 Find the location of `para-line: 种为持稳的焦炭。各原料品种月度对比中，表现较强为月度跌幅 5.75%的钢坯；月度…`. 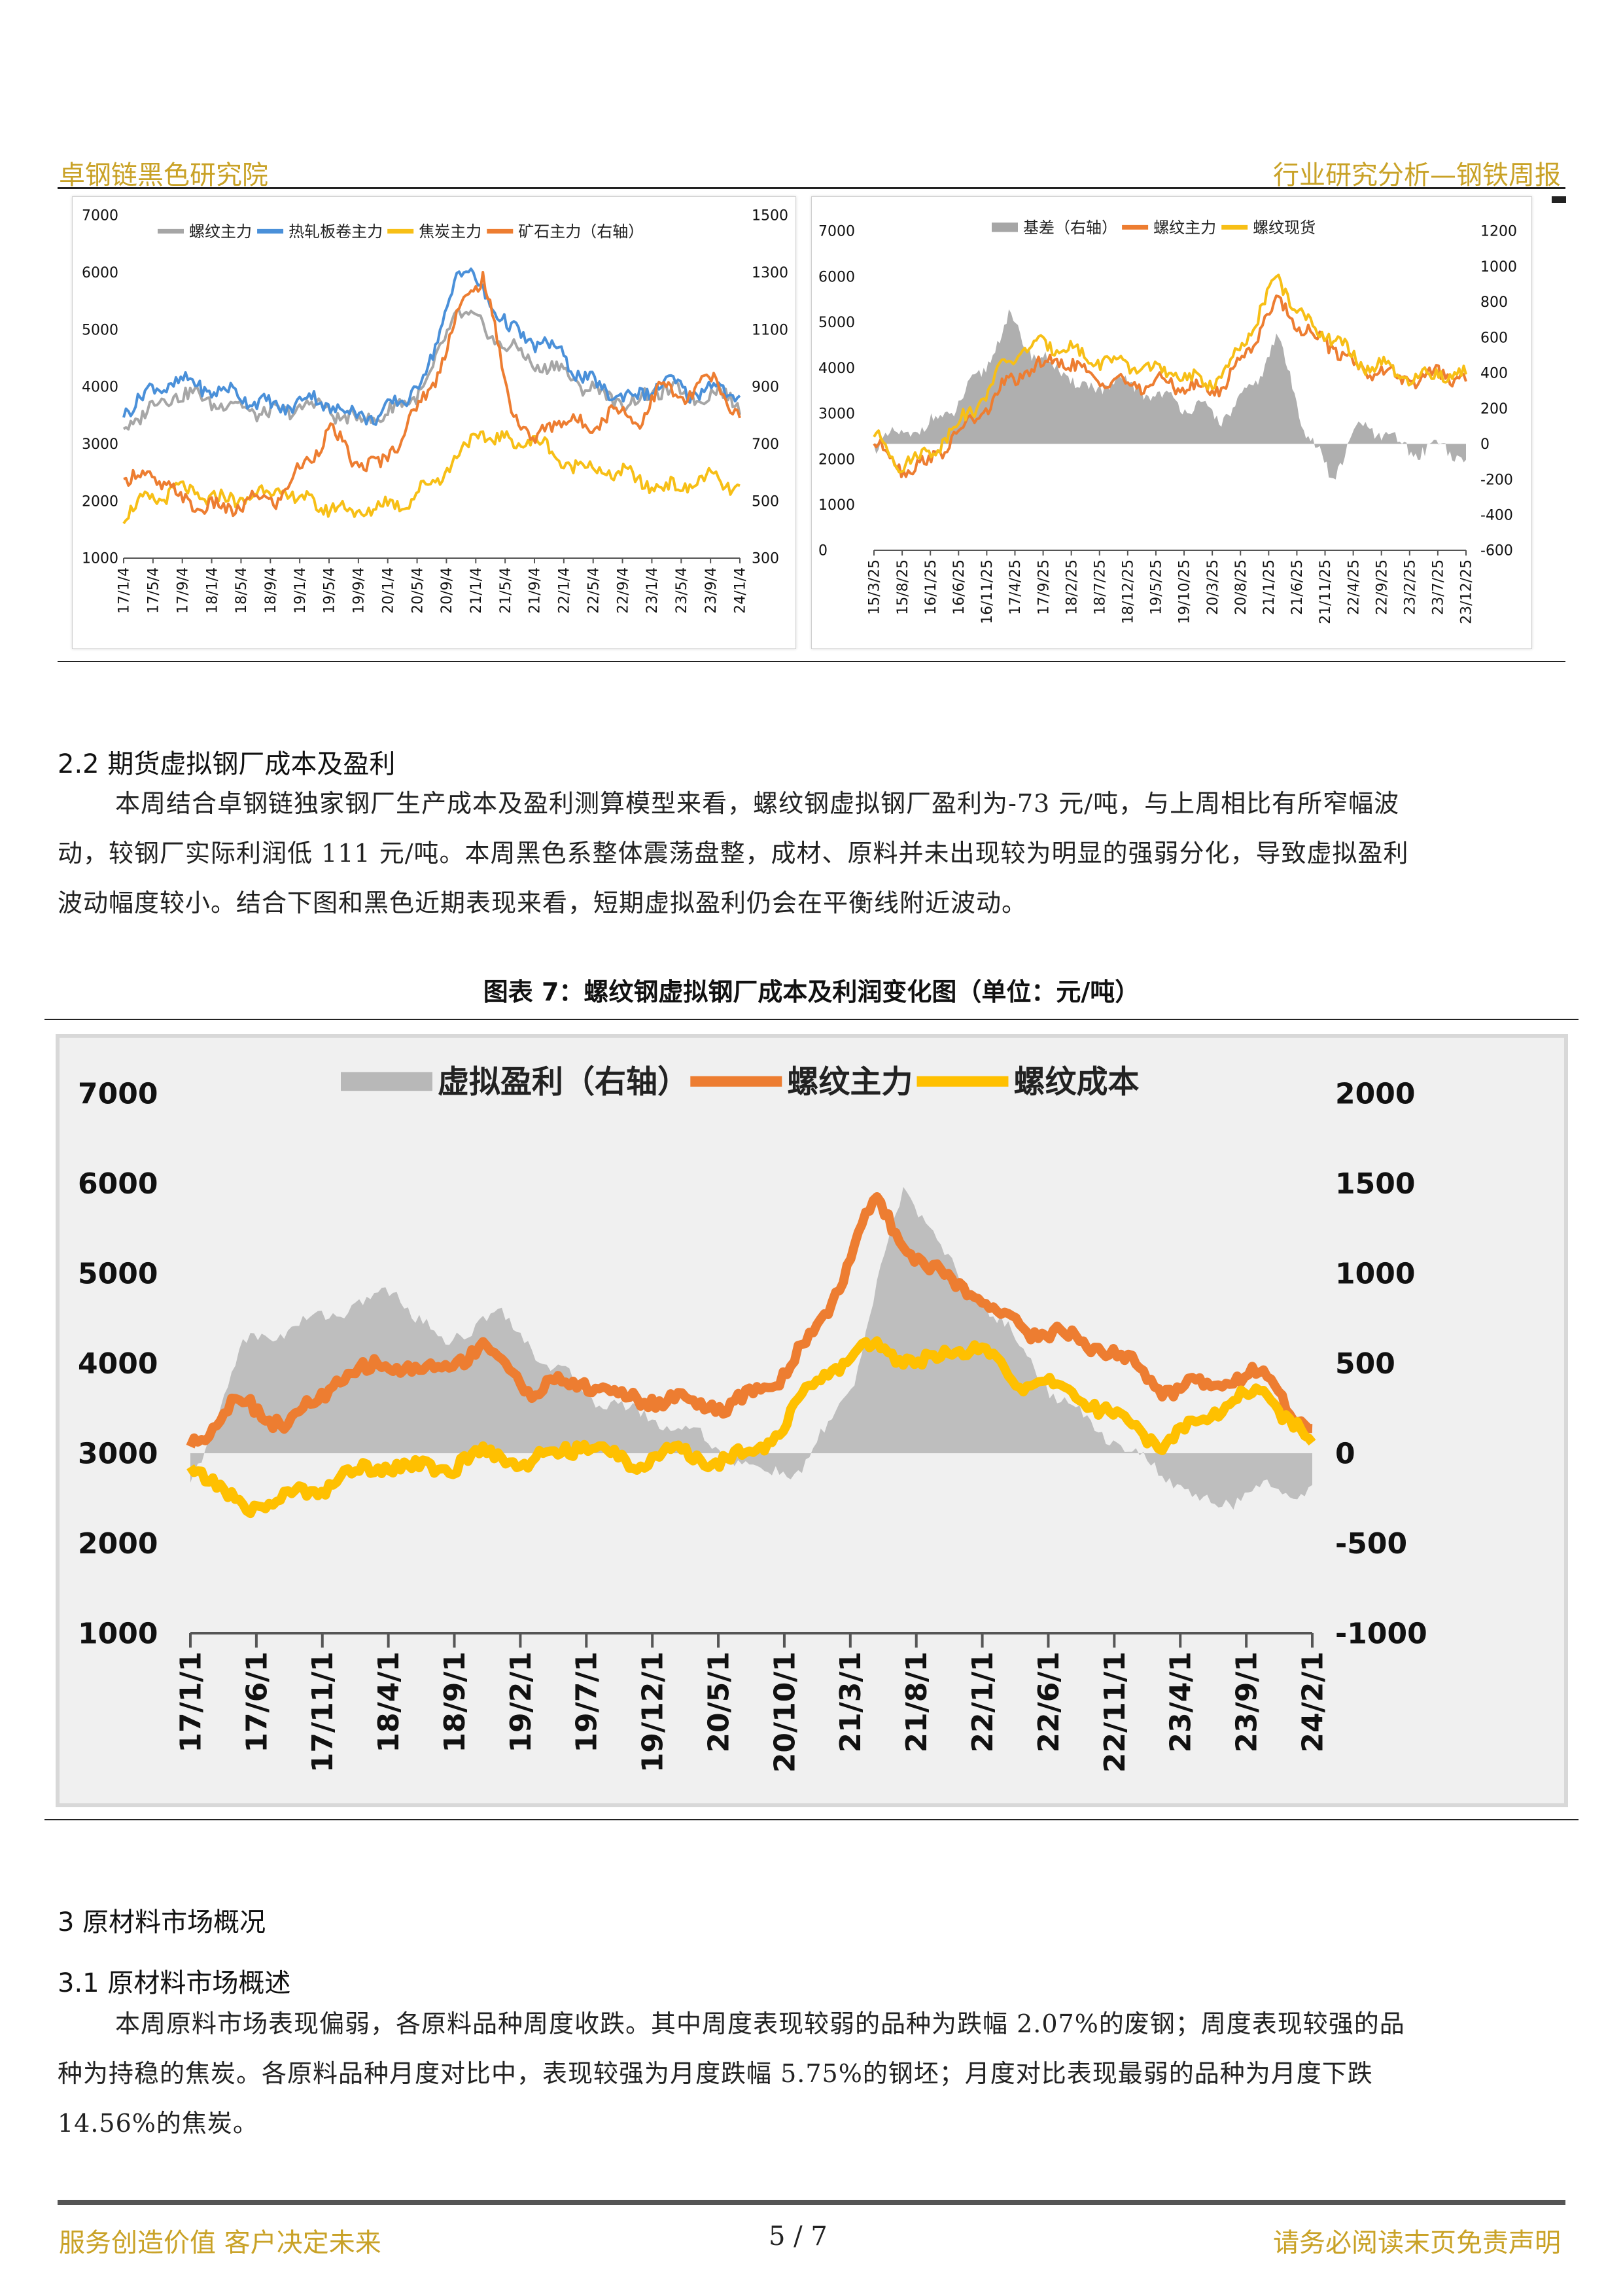

para-line: 种为持稳的焦炭。各原料品种月度对比中，表现较强为月度跌幅 5.75%的钢坯；月度… is located at coordinates (715, 2073).